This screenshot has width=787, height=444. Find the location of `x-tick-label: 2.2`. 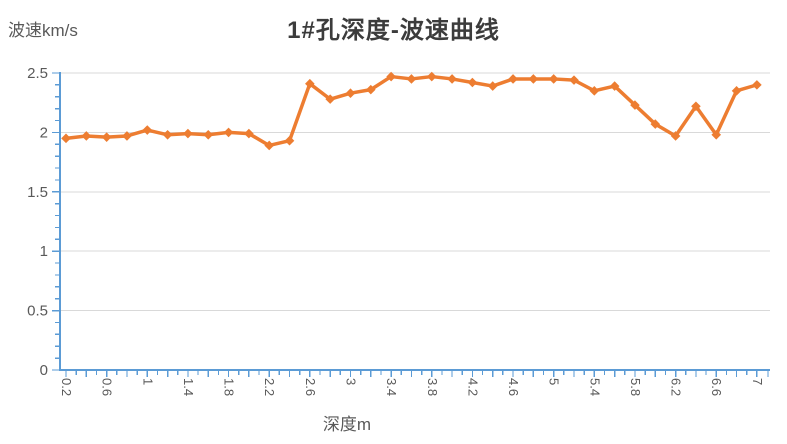

x-tick-label: 2.2 is located at coordinates (269, 387).